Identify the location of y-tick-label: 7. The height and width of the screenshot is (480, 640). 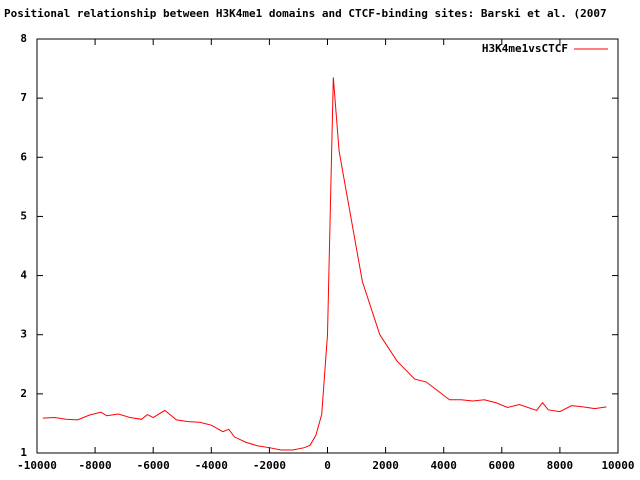
(23, 97).